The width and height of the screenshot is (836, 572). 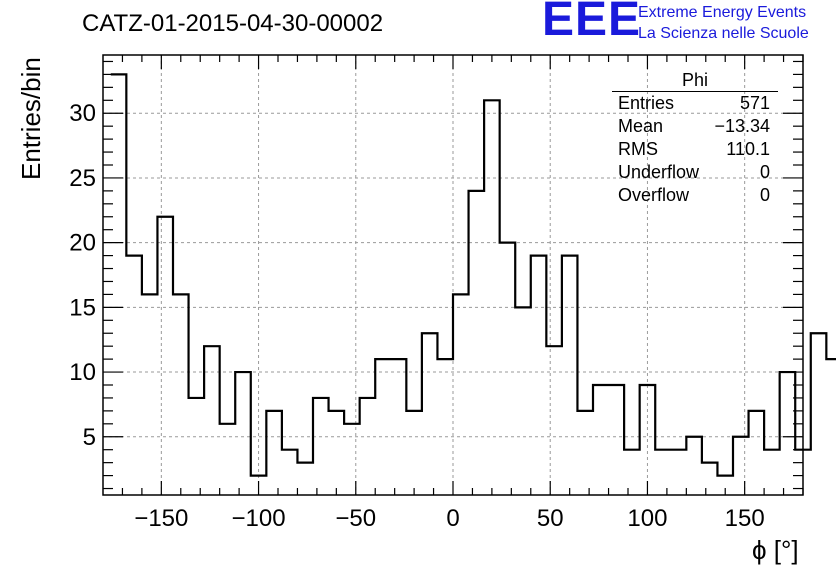 What do you see at coordinates (161, 518) in the screenshot?
I see `x-tick-label: −150` at bounding box center [161, 518].